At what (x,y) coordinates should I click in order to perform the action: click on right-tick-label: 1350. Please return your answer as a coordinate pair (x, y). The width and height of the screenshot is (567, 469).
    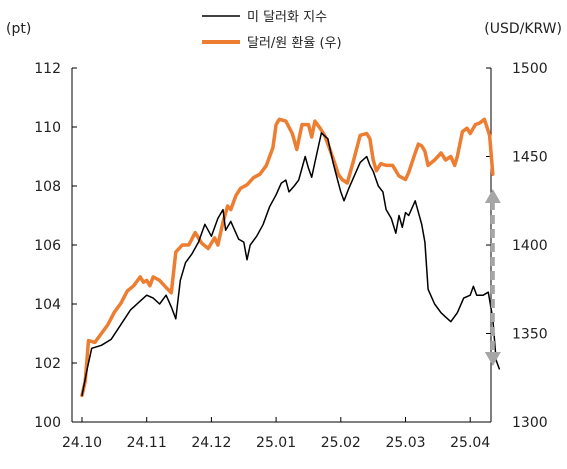
    Looking at the image, I should click on (530, 335).